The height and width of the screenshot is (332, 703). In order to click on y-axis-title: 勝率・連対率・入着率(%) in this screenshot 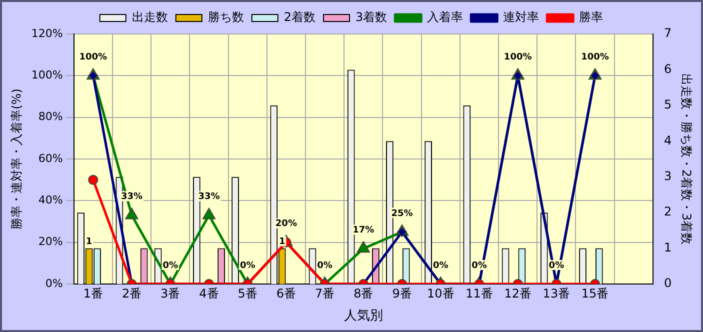, I will do `click(16, 159)`.